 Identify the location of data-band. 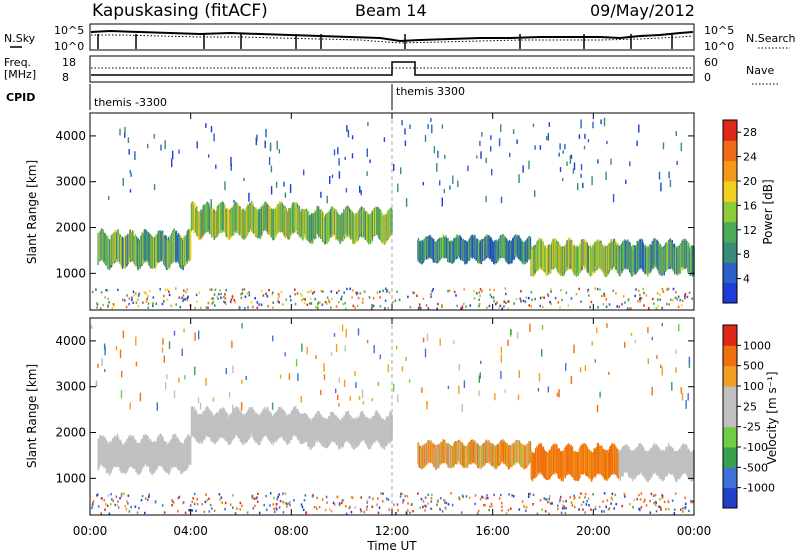
(144, 249).